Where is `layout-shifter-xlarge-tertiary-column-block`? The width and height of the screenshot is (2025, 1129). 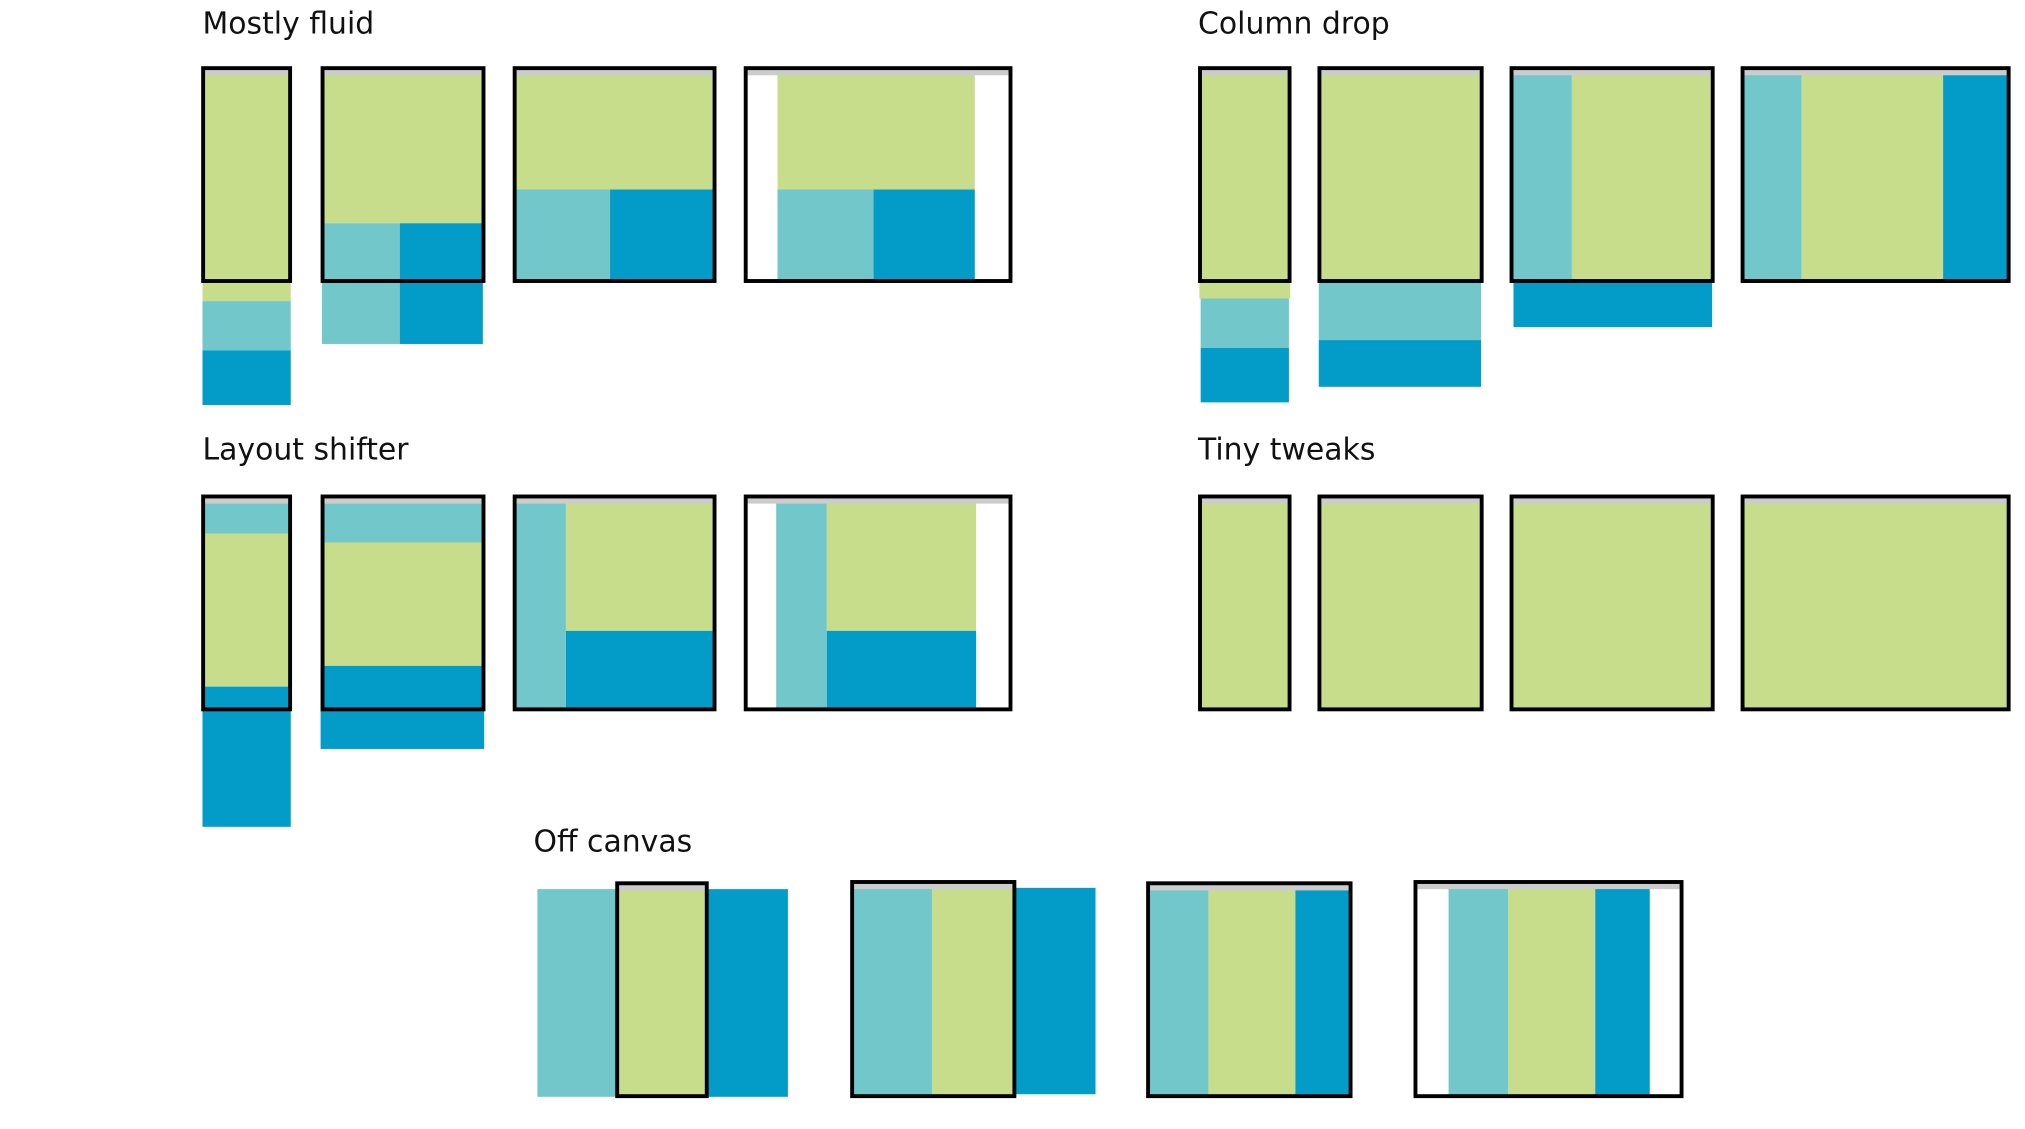
layout-shifter-xlarge-tertiary-column-block is located at coordinates (901, 670).